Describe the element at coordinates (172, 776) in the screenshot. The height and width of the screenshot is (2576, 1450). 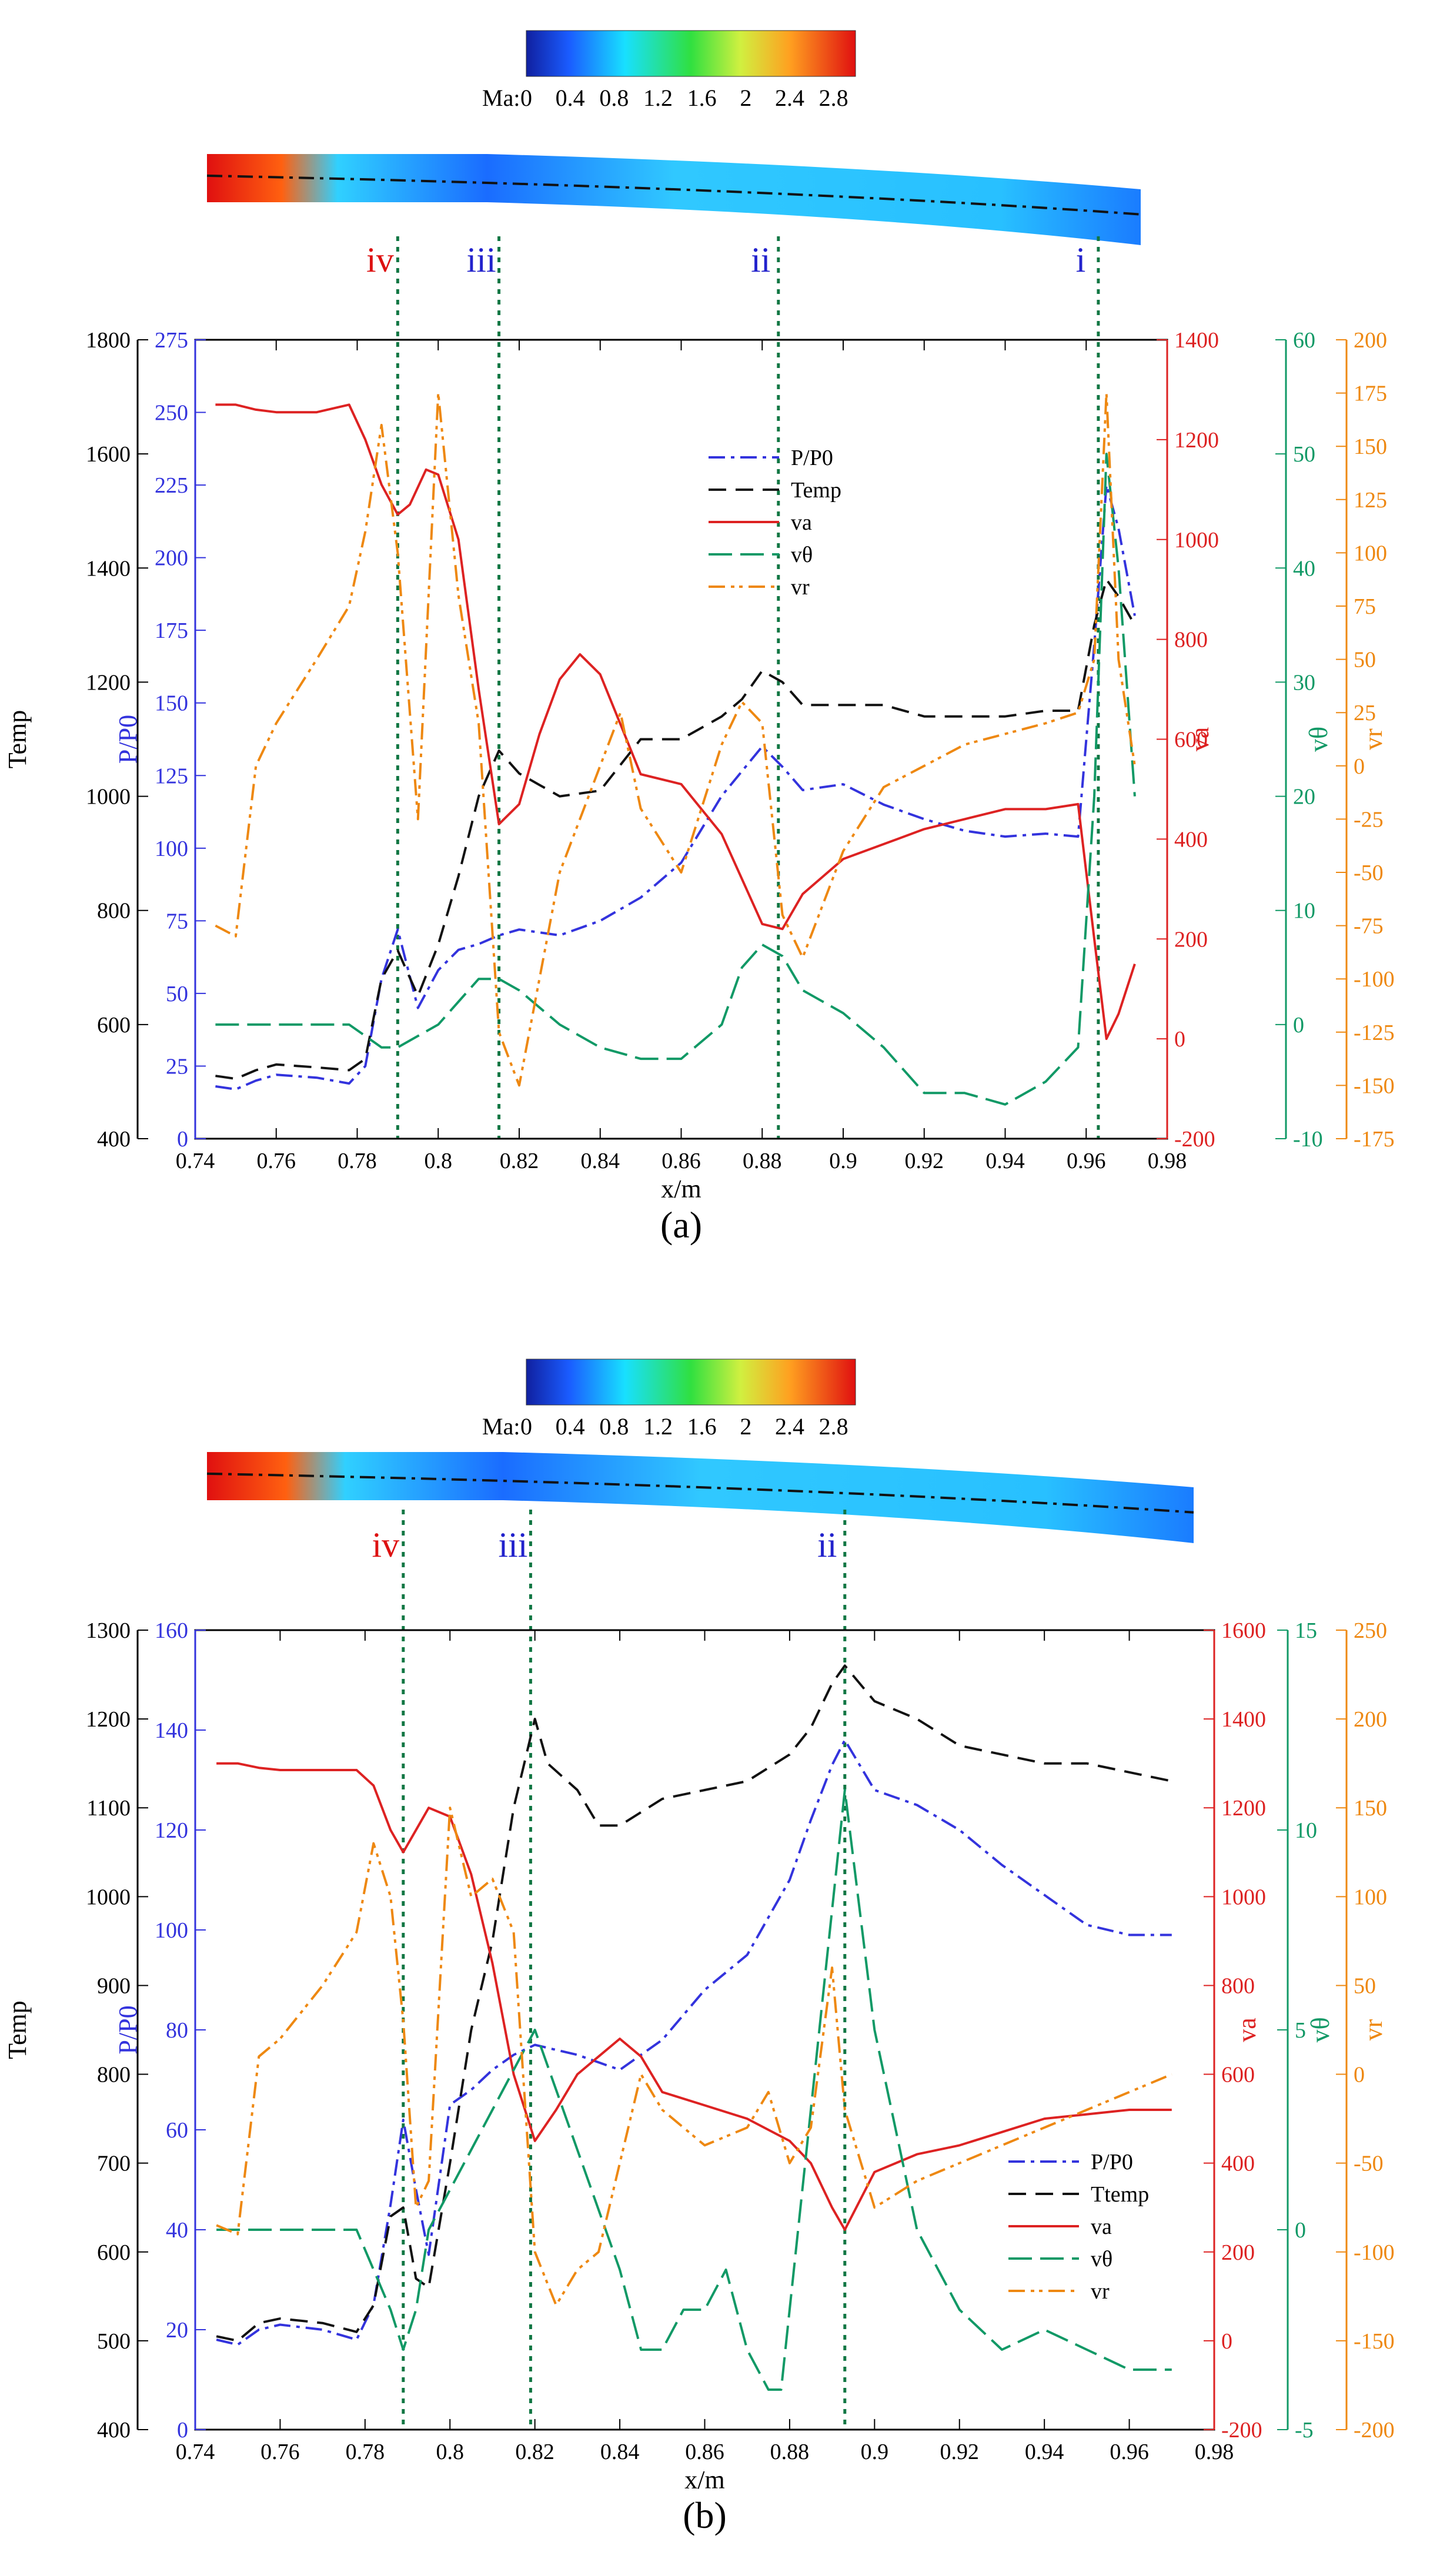
I see `y-tick-label-P: 125` at that location.